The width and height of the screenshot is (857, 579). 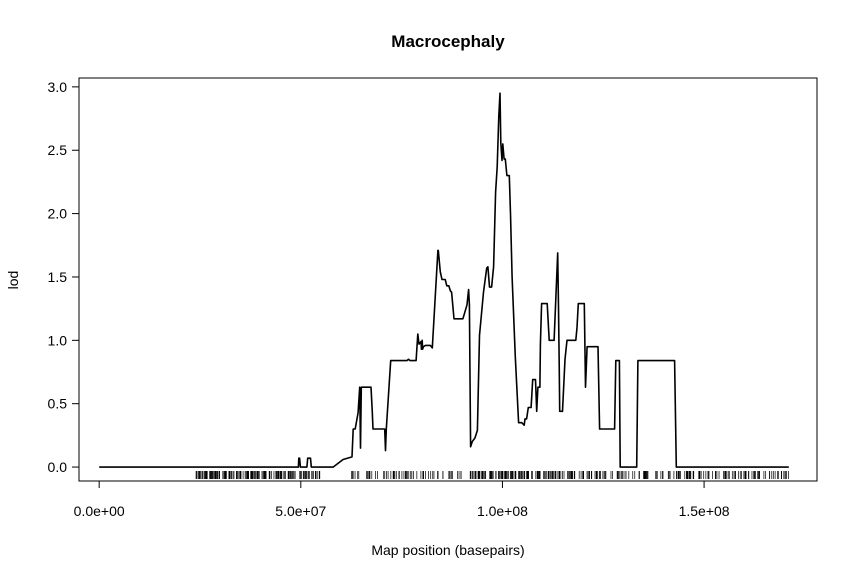 I want to click on y-tick-label: 1.0, so click(x=58, y=340).